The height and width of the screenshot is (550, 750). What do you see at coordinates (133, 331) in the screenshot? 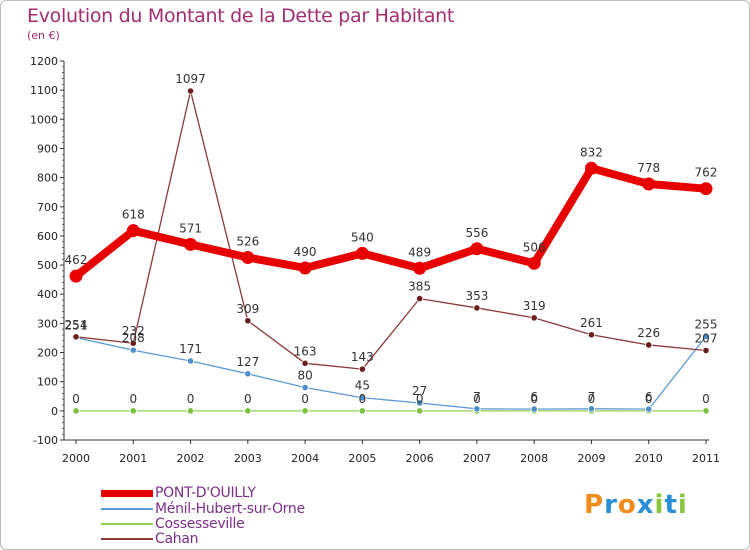
I see `data-label: 232` at bounding box center [133, 331].